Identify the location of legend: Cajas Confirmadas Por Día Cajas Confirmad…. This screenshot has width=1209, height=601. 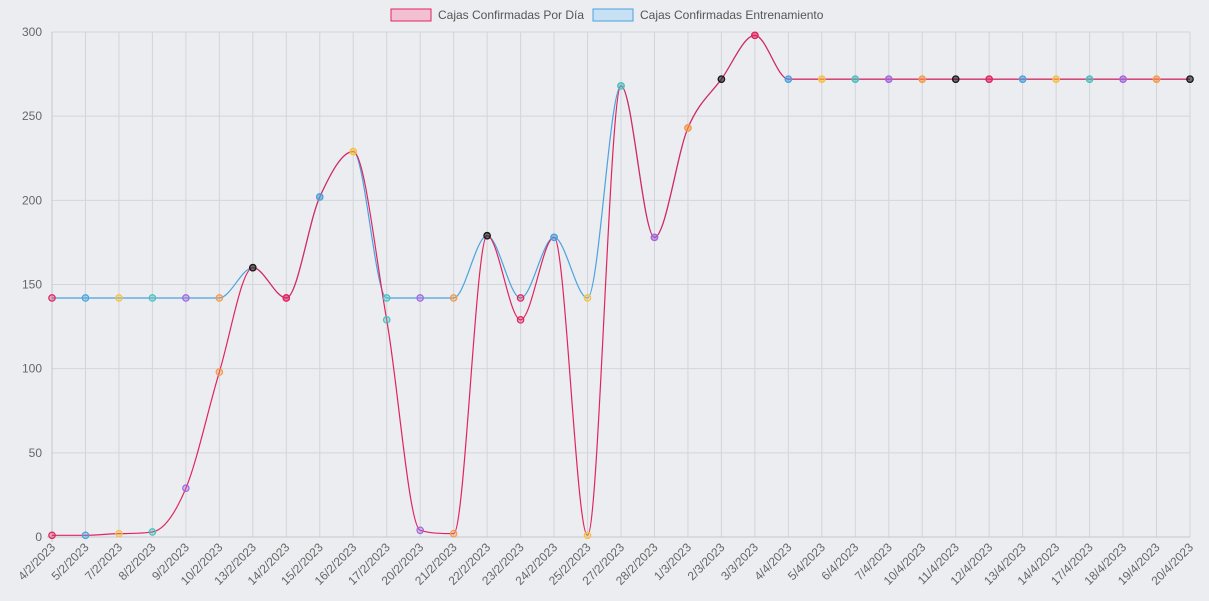
(607, 15).